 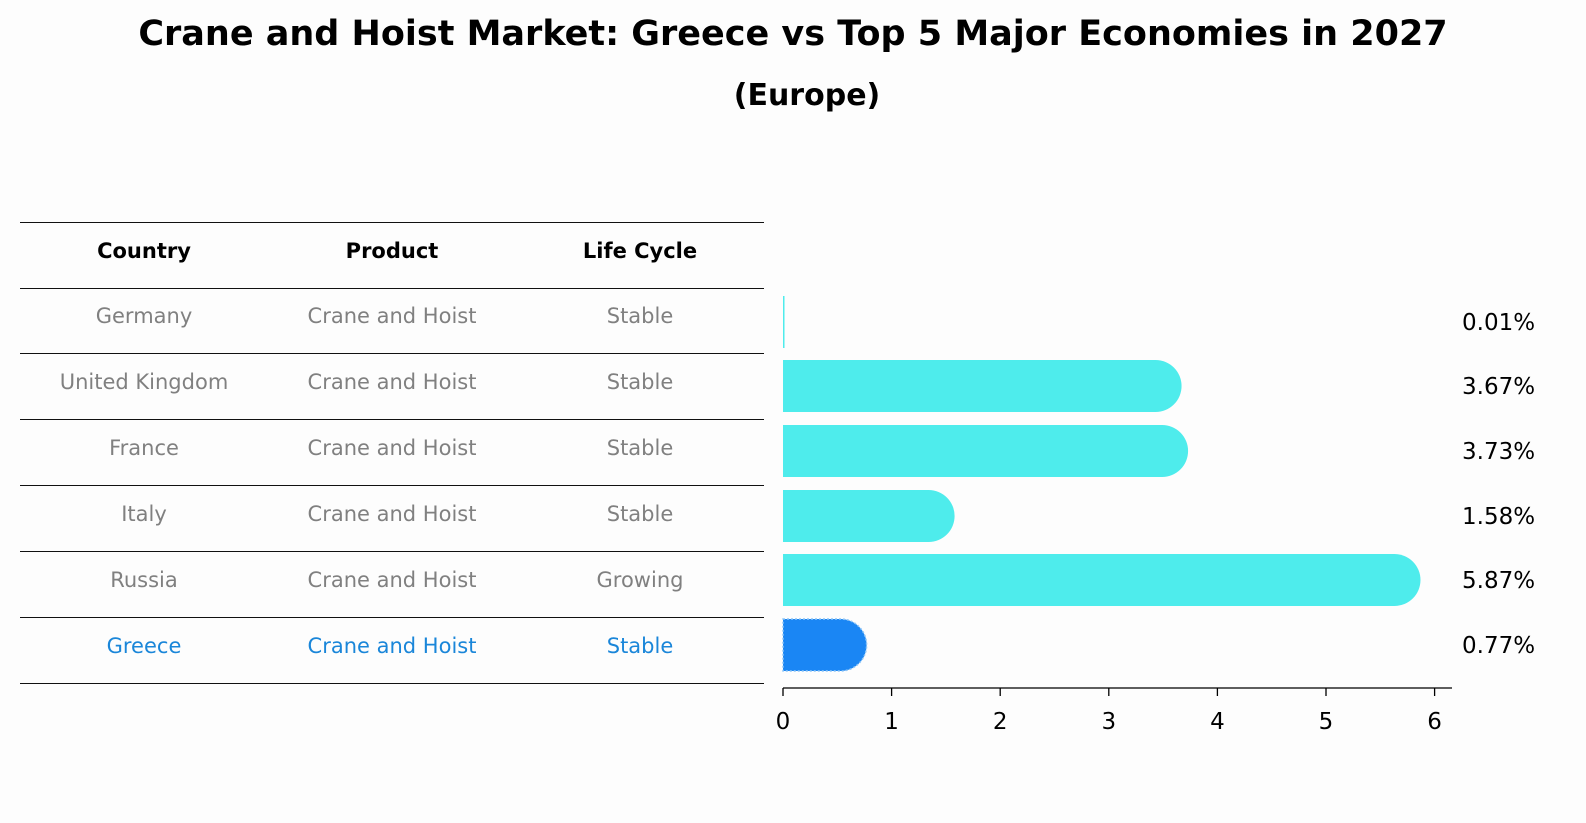 I want to click on x-tick-label: 0, so click(x=783, y=722).